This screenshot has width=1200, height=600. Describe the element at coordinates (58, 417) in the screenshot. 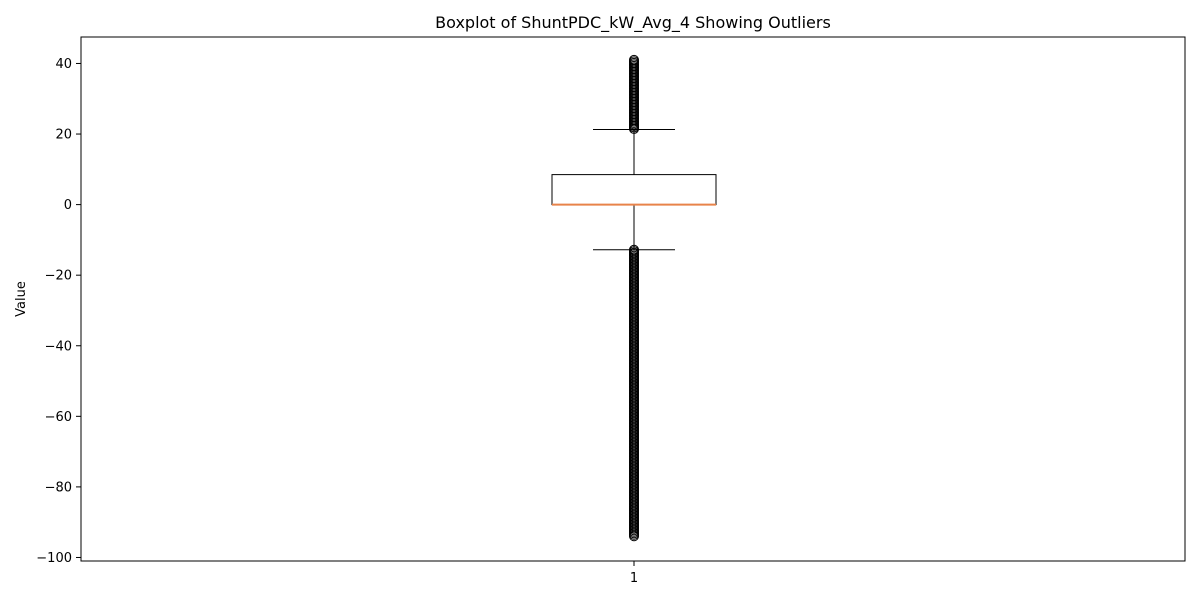

I see `y-tick-label: −60` at that location.